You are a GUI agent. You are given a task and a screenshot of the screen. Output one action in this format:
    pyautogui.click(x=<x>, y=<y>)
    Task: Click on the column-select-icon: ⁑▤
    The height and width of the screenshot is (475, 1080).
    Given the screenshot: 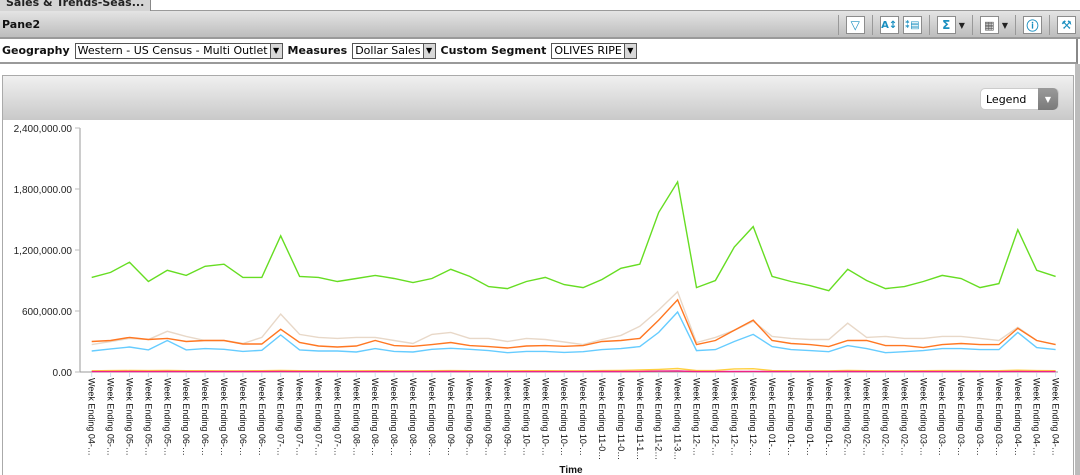 What is the action you would take?
    pyautogui.click(x=912, y=25)
    